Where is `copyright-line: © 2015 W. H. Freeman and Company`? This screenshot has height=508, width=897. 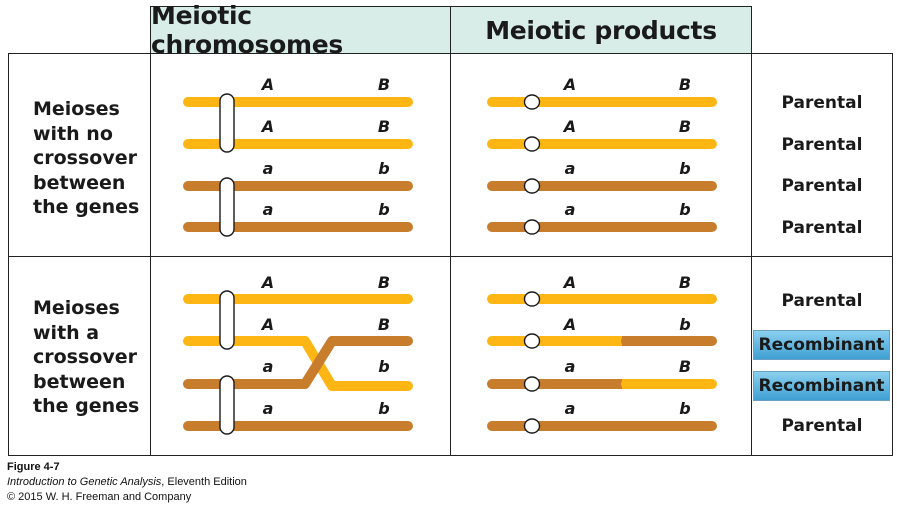
copyright-line: © 2015 W. H. Freeman and Company is located at coordinates (99, 497).